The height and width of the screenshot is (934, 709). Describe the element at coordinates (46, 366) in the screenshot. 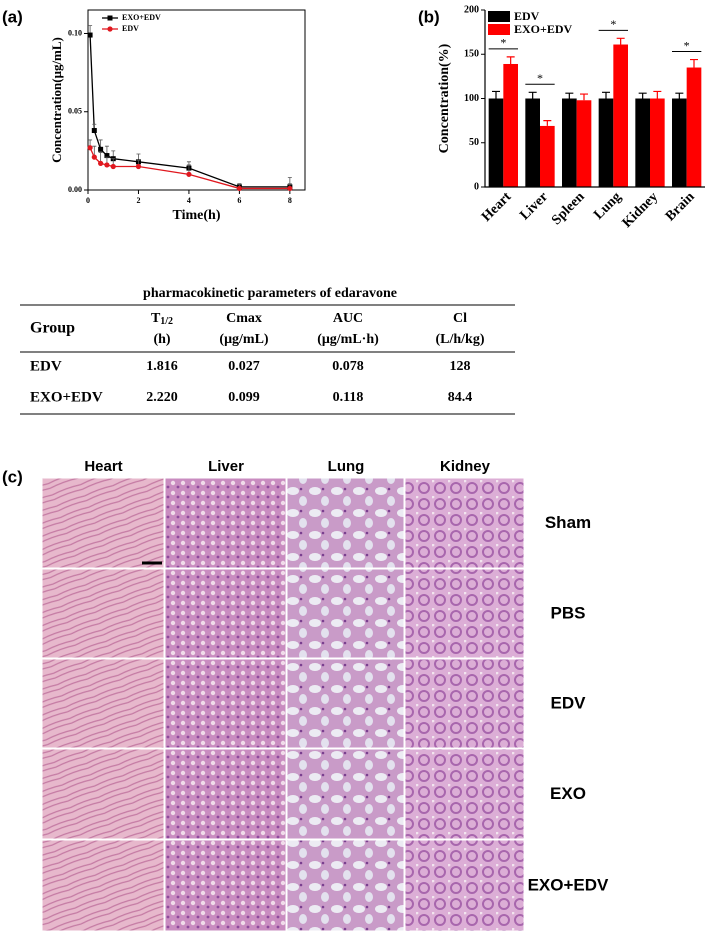

I see `table-cell: EDV` at that location.